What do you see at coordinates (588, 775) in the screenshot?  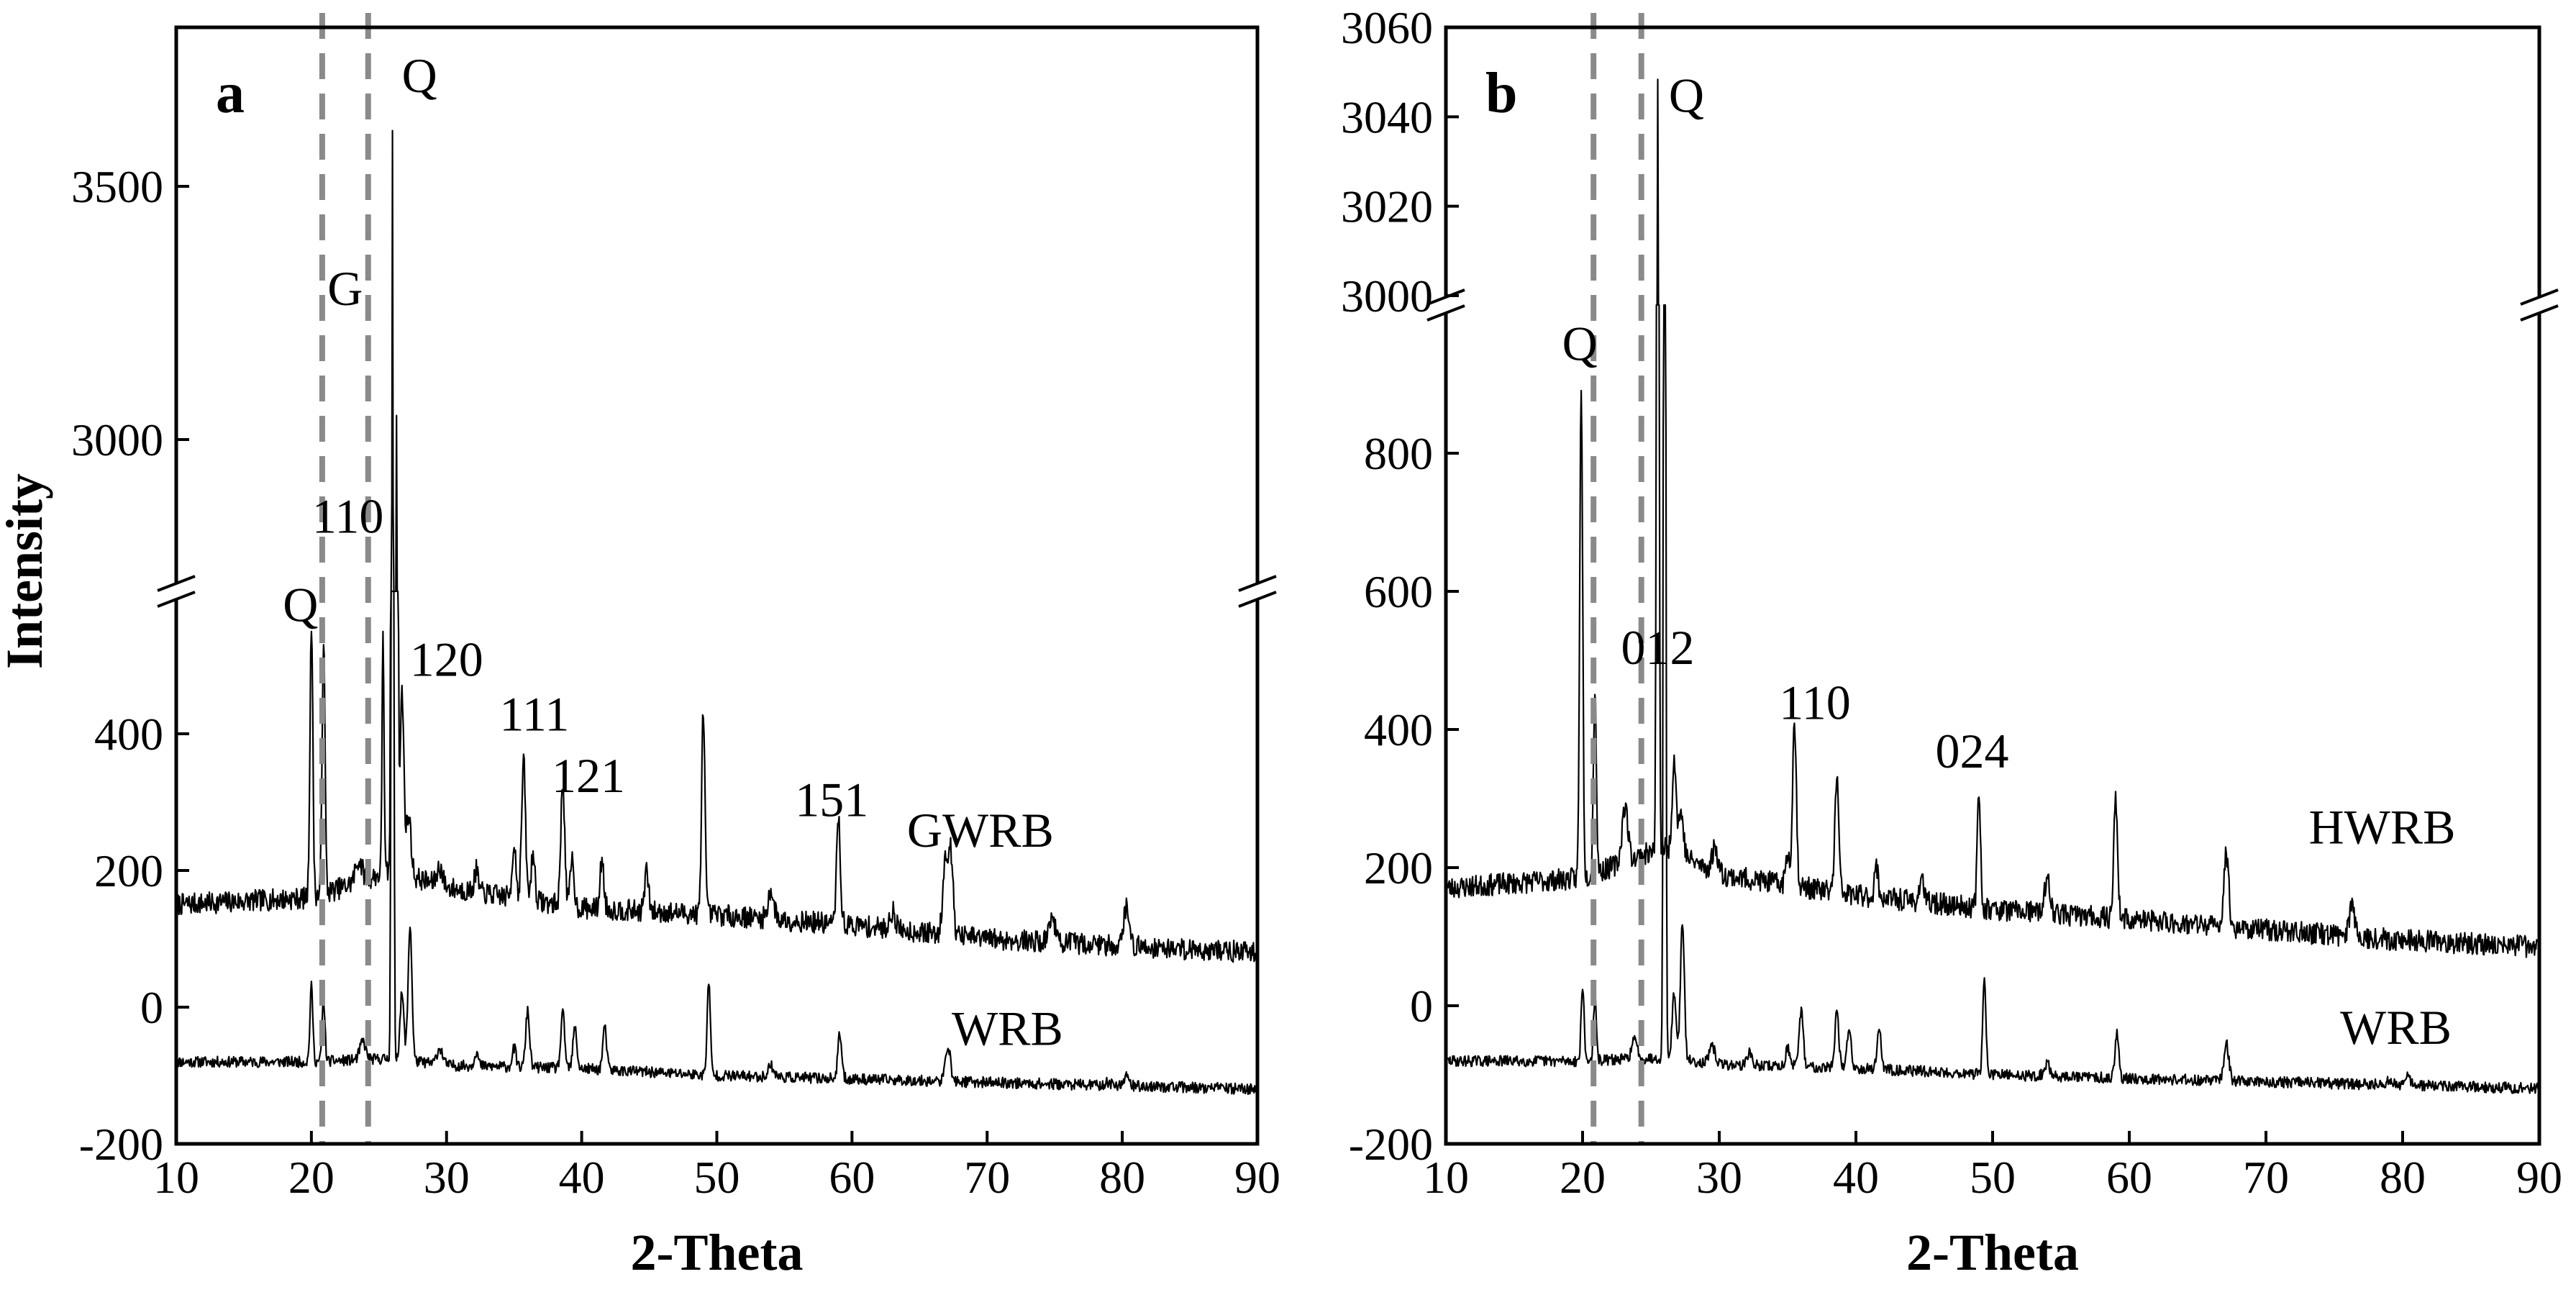 I see `peak-annotation: 121` at bounding box center [588, 775].